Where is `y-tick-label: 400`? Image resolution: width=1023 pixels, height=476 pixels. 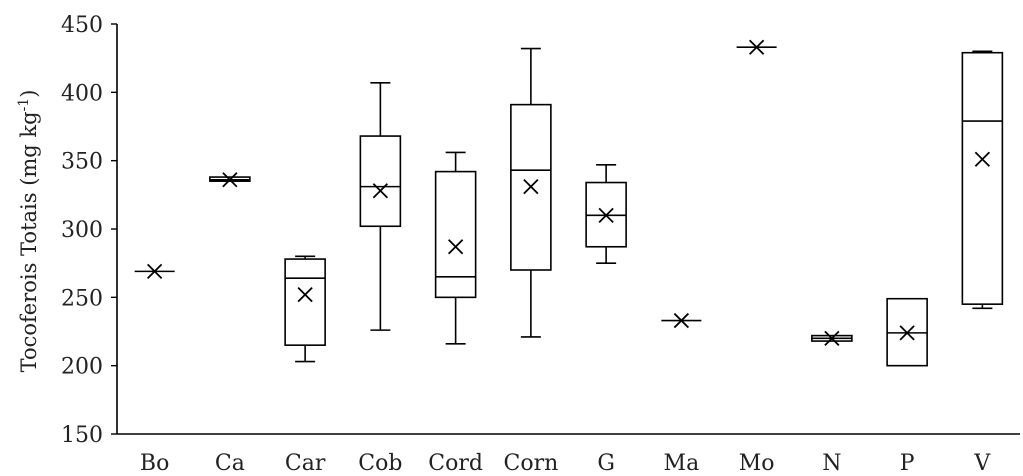
y-tick-label: 400 is located at coordinates (82, 93).